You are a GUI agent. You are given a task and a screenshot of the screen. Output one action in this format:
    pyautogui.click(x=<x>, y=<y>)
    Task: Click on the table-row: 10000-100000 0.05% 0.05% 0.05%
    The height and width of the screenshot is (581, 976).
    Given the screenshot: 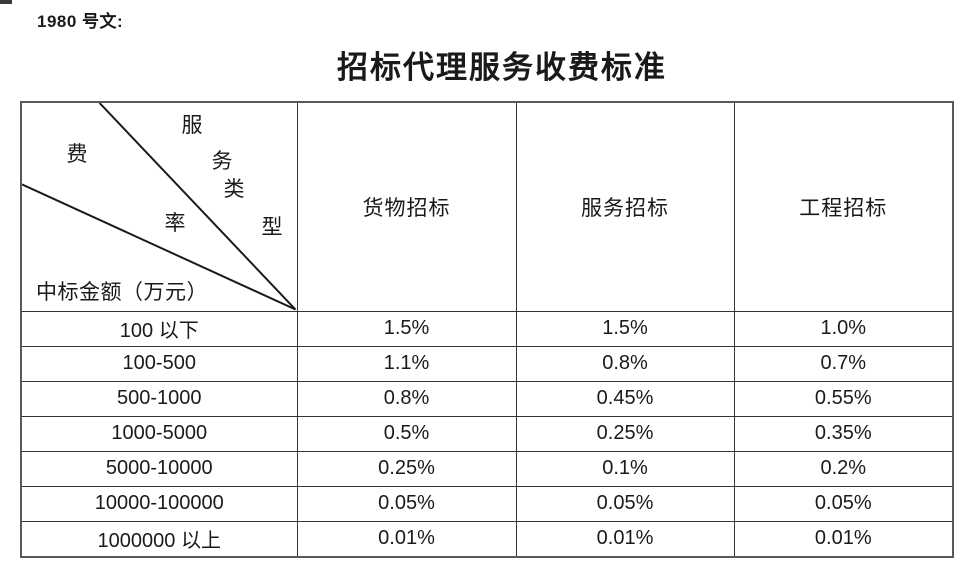 What is the action you would take?
    pyautogui.click(x=487, y=503)
    